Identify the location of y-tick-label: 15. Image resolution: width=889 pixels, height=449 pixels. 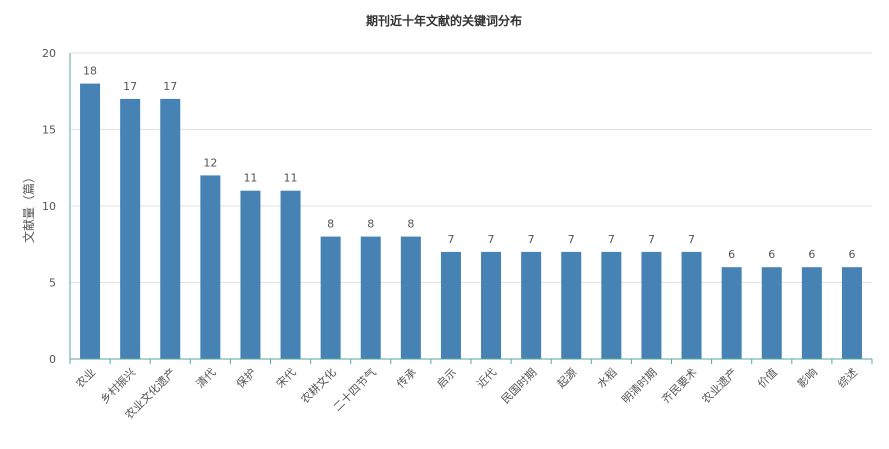
(49, 130).